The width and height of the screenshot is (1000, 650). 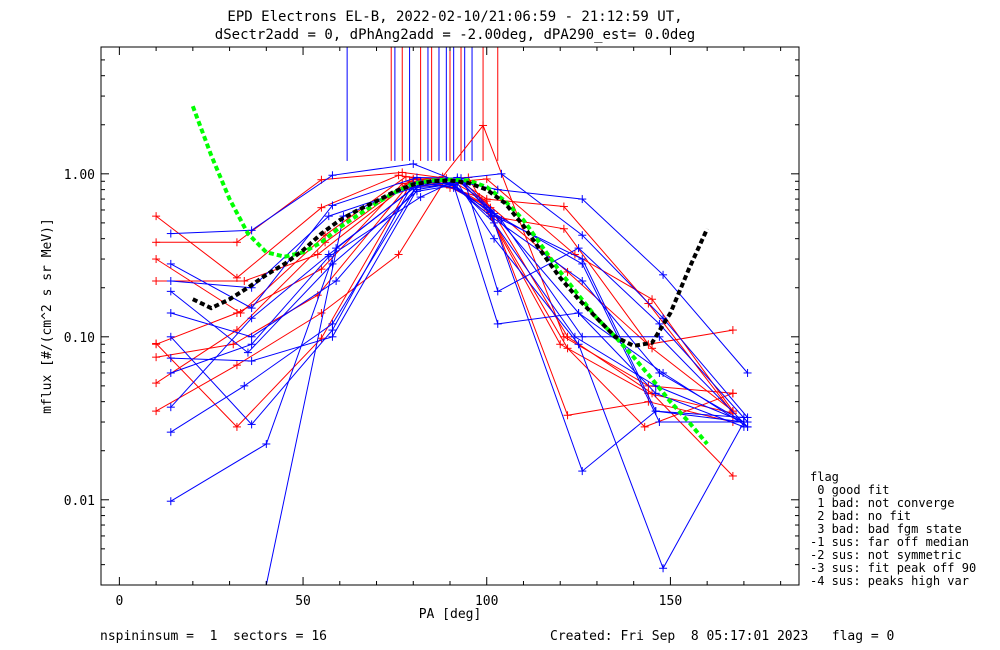 What do you see at coordinates (450, 263) in the screenshot?
I see `black-fit-curve` at bounding box center [450, 263].